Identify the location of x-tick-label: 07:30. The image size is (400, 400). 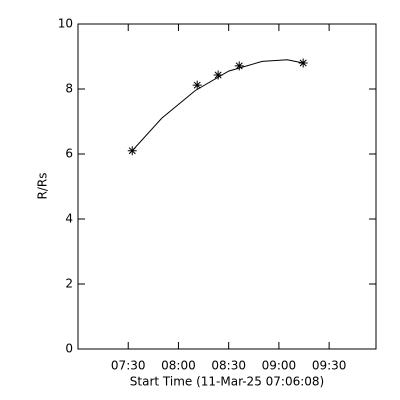
(128, 366).